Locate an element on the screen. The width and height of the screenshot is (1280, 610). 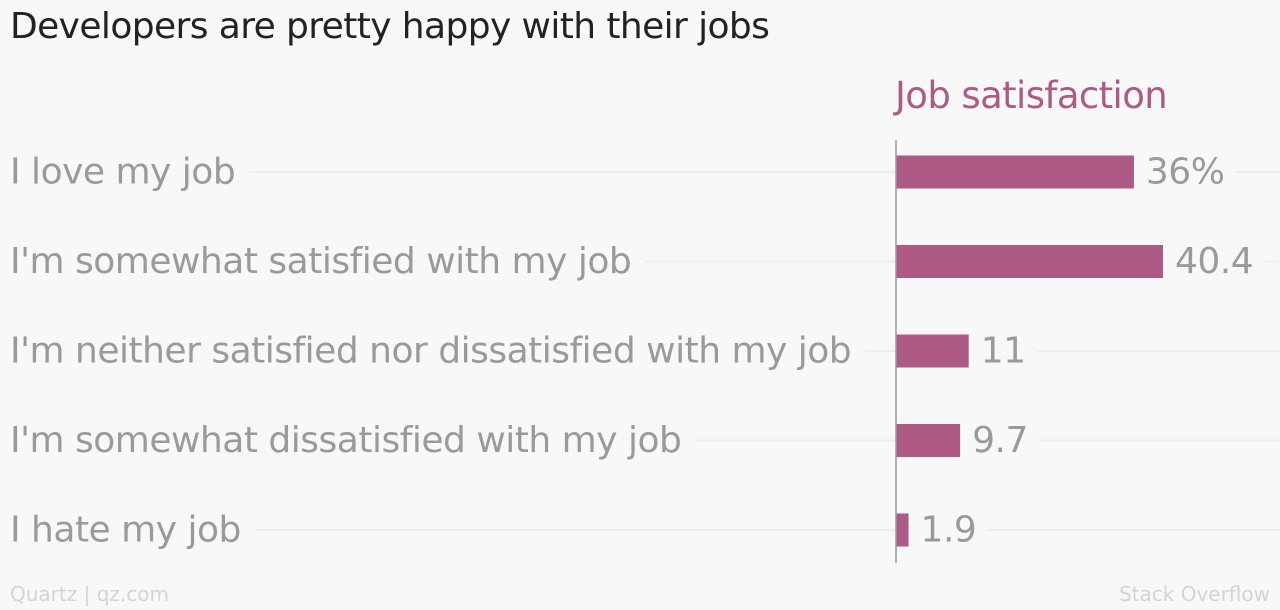
value-label: 9.7 is located at coordinates (1000, 440).